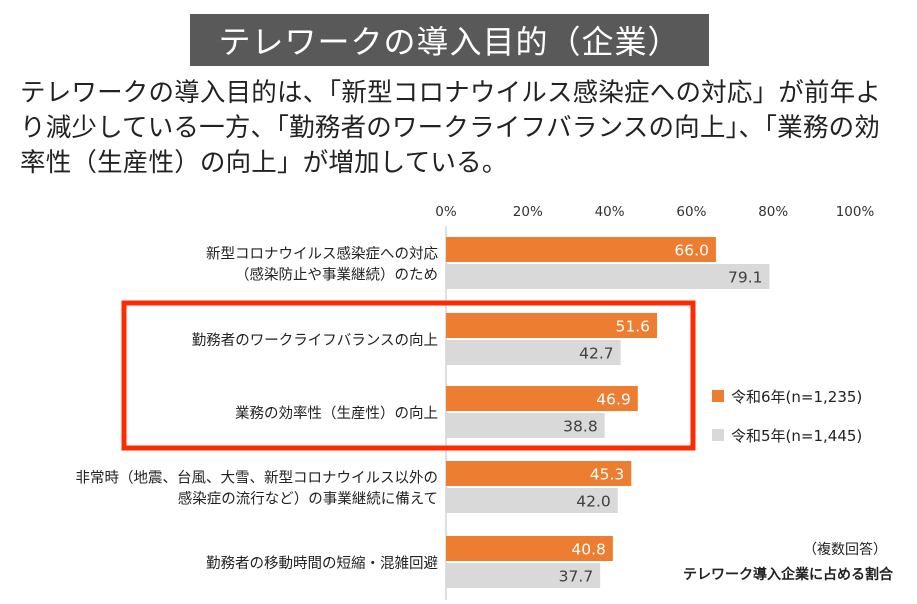 This screenshot has height=604, width=917. I want to click on x-tick-label: 40%, so click(610, 212).